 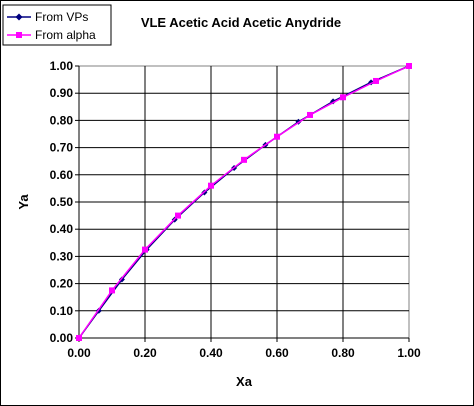 What do you see at coordinates (62, 338) in the screenshot?
I see `y-tick-label: 0.00` at bounding box center [62, 338].